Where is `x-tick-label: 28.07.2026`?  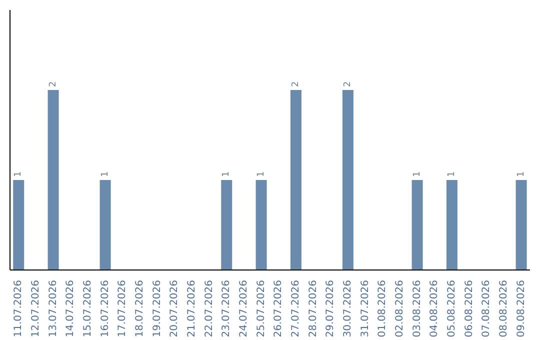
x-tick-label: 28.07.2026 is located at coordinates (313, 309).